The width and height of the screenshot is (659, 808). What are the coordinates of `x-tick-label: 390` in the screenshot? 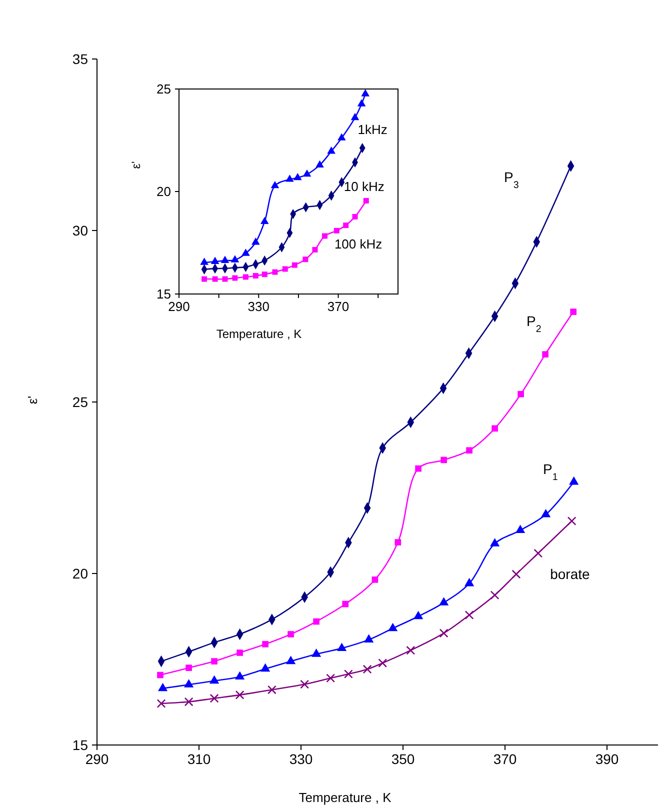 It's located at (607, 759).